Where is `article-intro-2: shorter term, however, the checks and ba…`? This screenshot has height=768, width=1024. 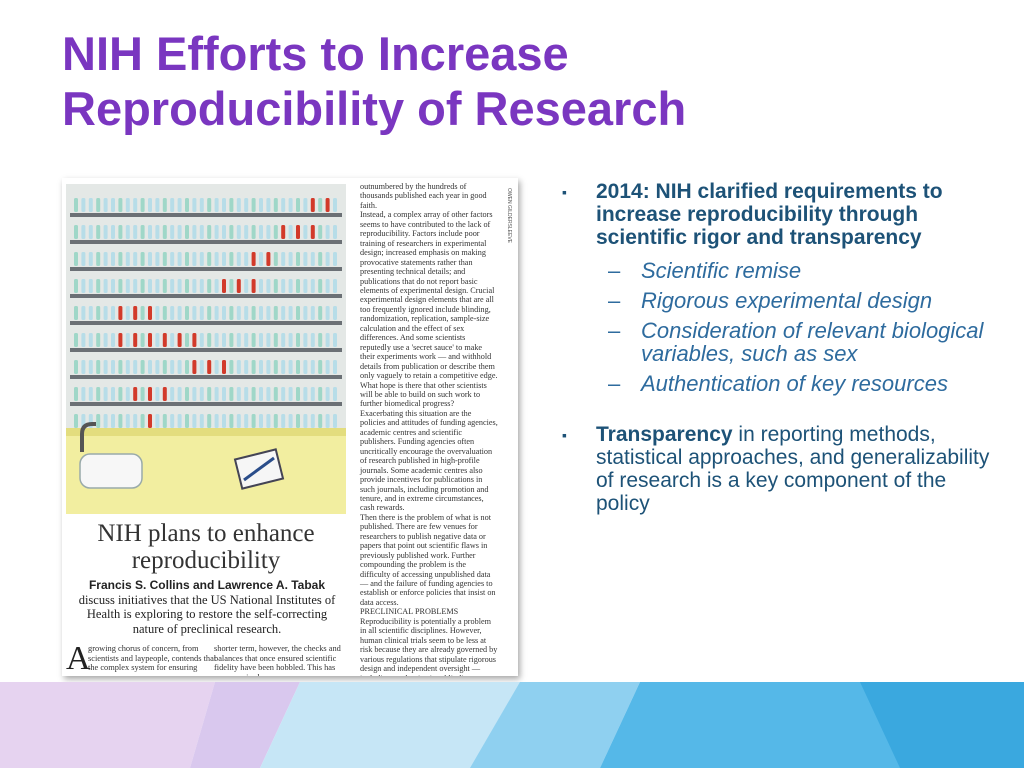 article-intro-2: shorter term, however, the checks and ba… is located at coordinates (277, 660).